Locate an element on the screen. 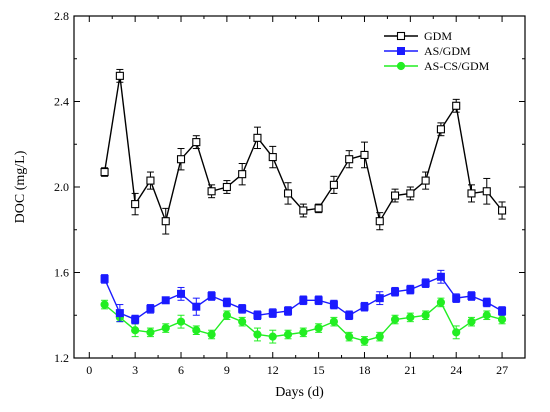  y-tick-label: 2.0 is located at coordinates (61, 187).